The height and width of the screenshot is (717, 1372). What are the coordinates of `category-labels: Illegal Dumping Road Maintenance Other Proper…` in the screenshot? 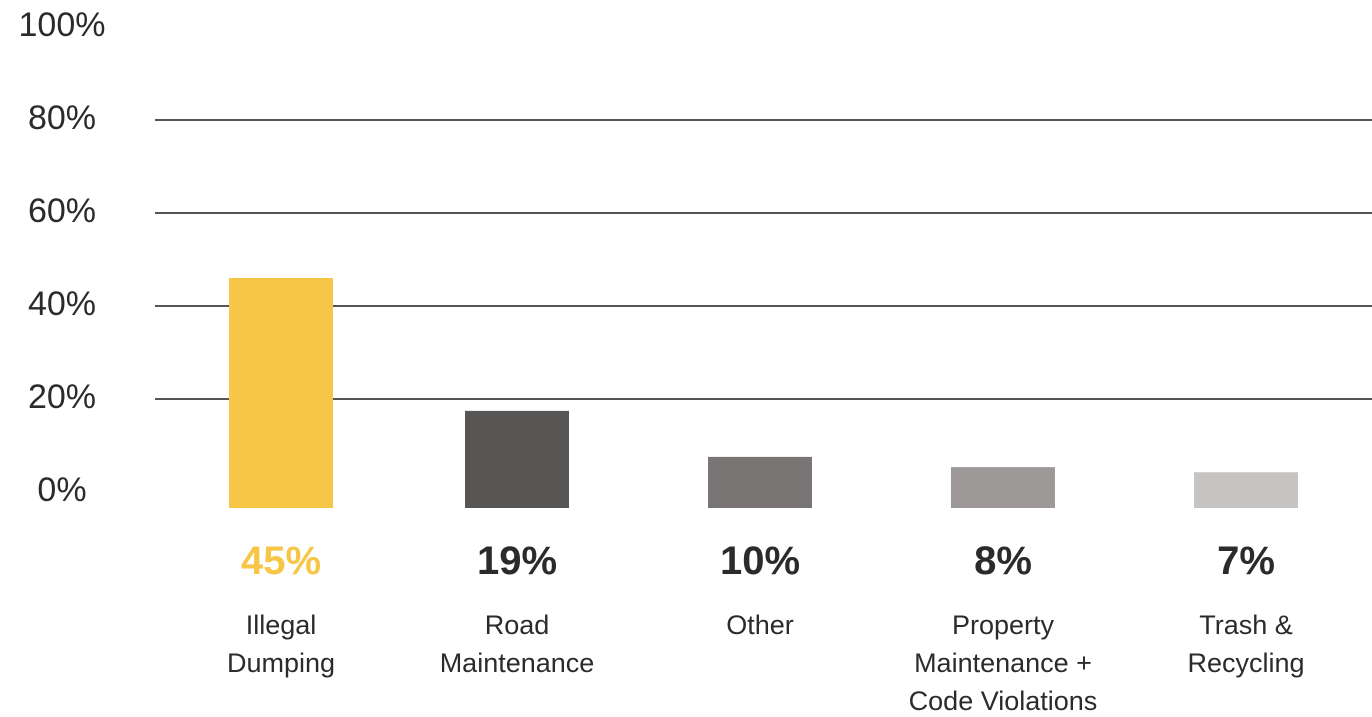 It's located at (766, 663).